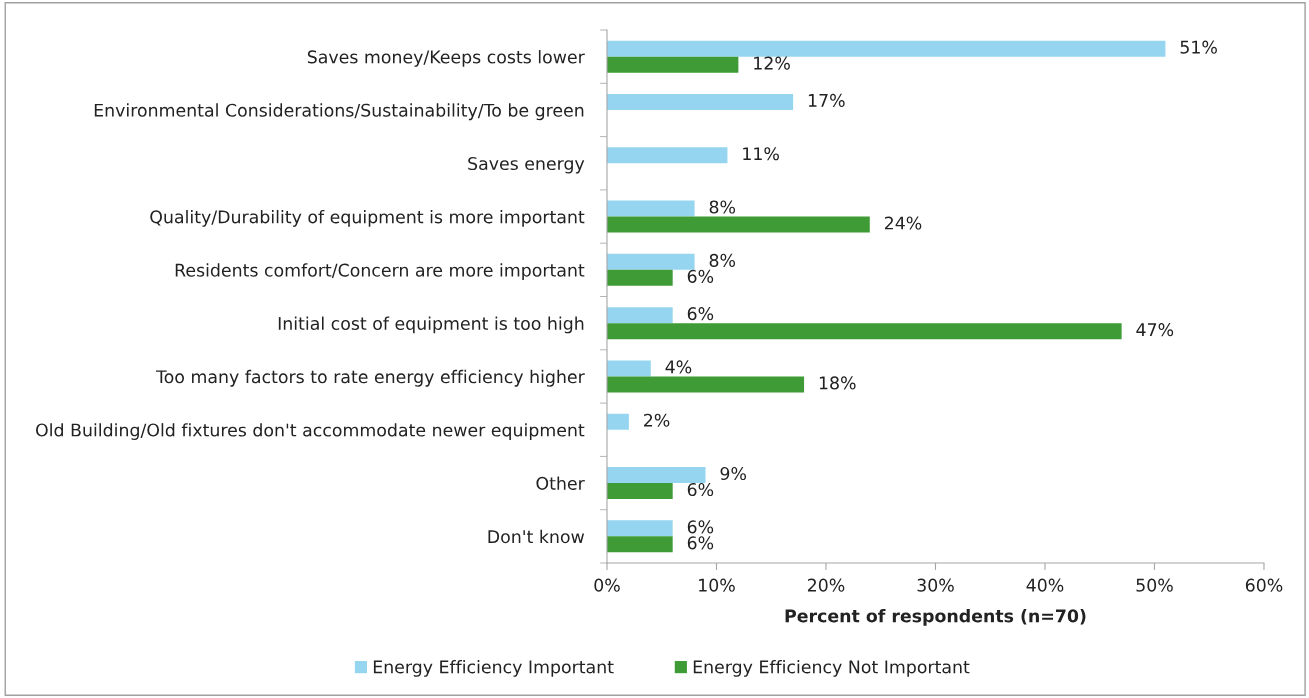  I want to click on data-label: 9%, so click(733, 473).